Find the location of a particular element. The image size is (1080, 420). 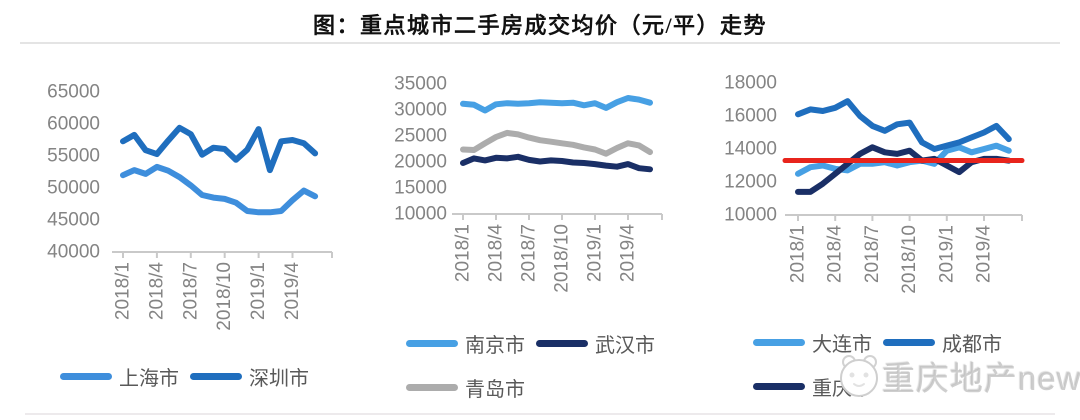

bottom-divider is located at coordinates (540, 414).